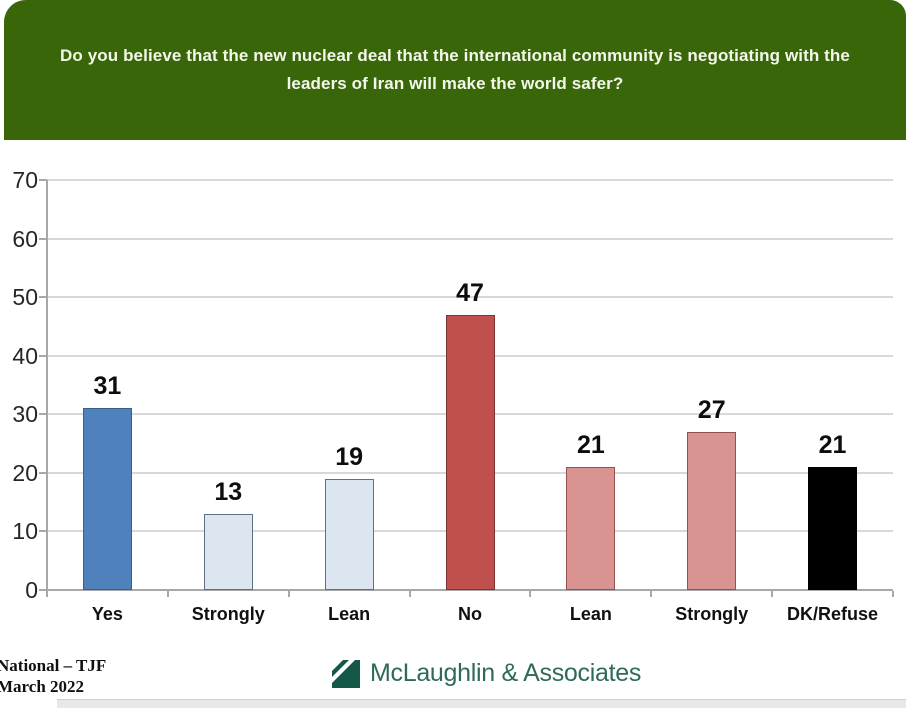 The height and width of the screenshot is (708, 906). I want to click on source-line1: National – TJF, so click(53, 665).